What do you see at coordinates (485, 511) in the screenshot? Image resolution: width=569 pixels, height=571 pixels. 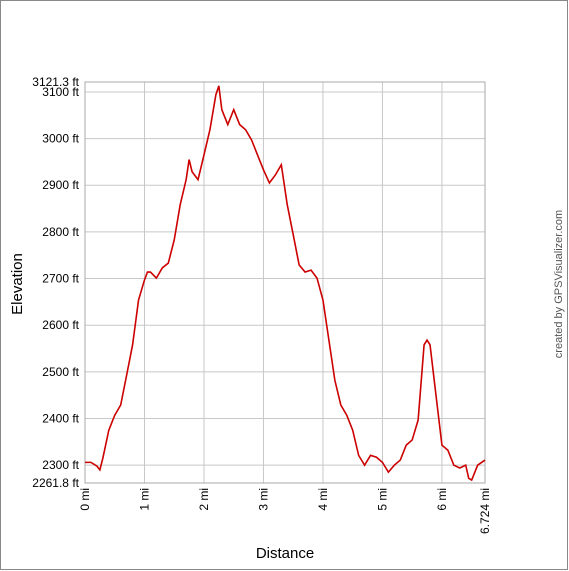 I see `x-tick-label: 6.724 mi` at bounding box center [485, 511].